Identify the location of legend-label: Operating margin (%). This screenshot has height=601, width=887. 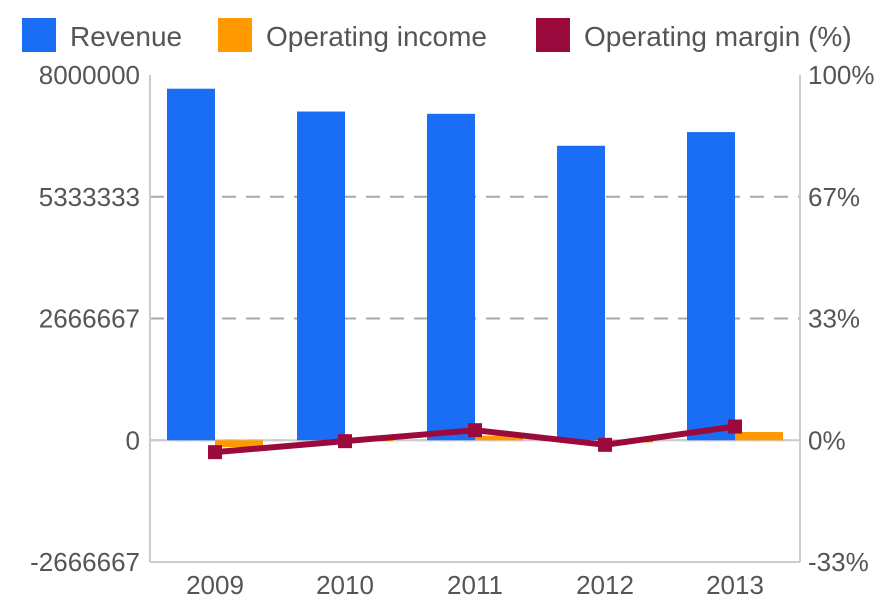
(718, 36).